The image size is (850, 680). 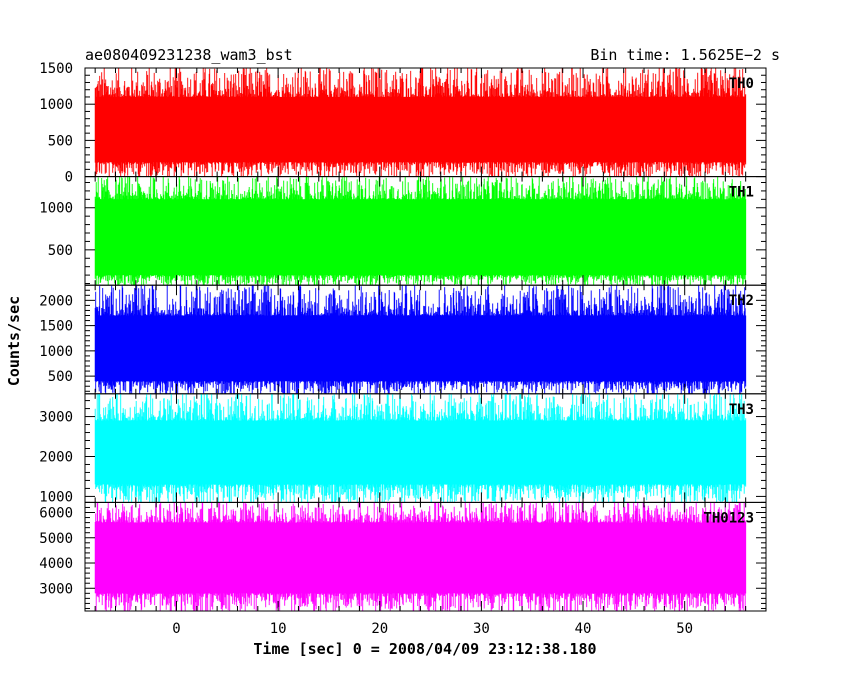 I want to click on y-tick-label-th2: 1500, so click(x=56, y=327).